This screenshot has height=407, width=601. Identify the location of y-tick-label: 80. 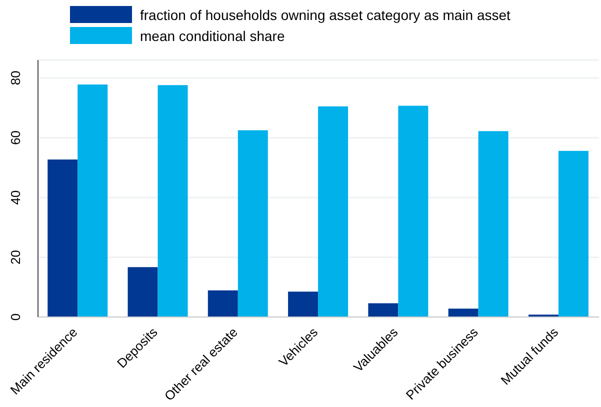
(15, 78).